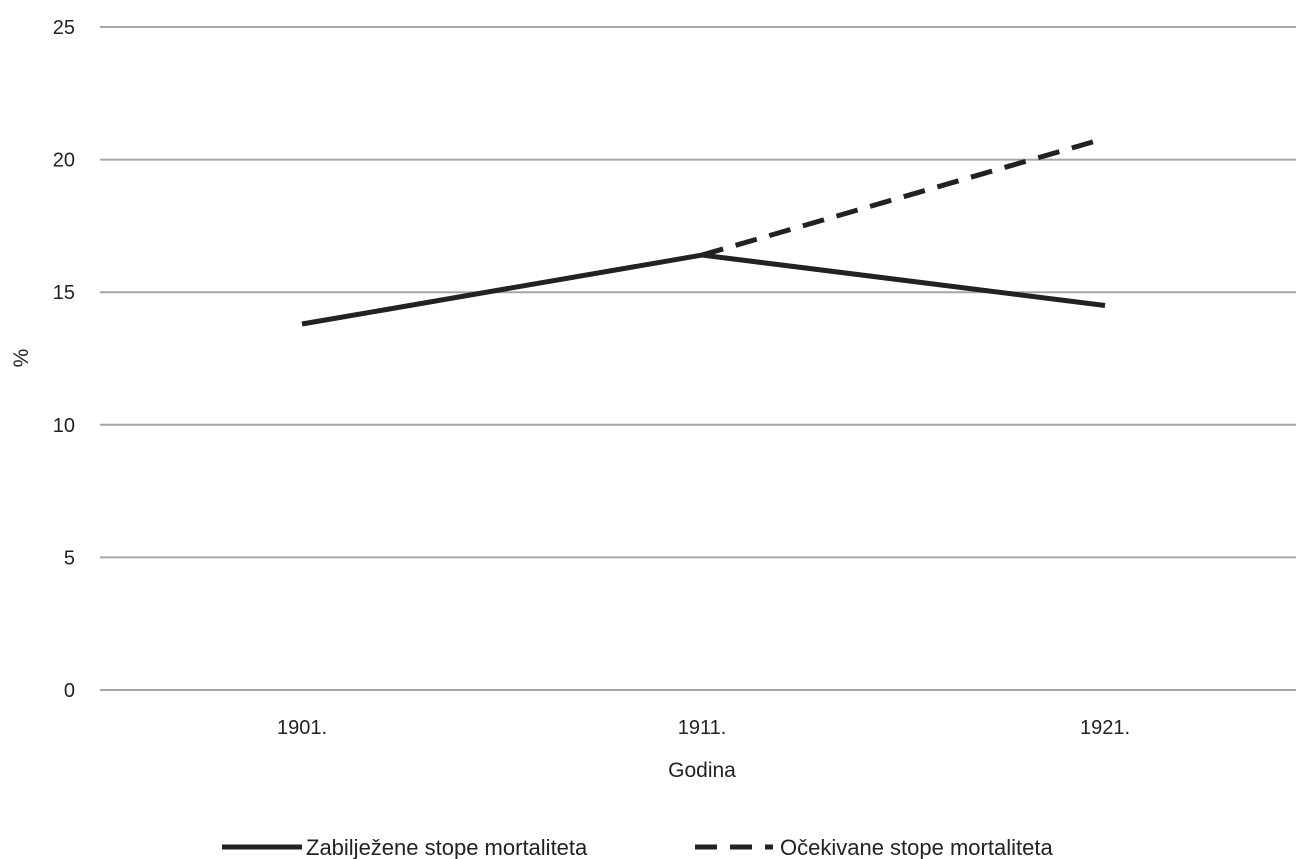 Image resolution: width=1296 pixels, height=859 pixels. Describe the element at coordinates (64, 28) in the screenshot. I see `y-tick-label: 25` at that location.